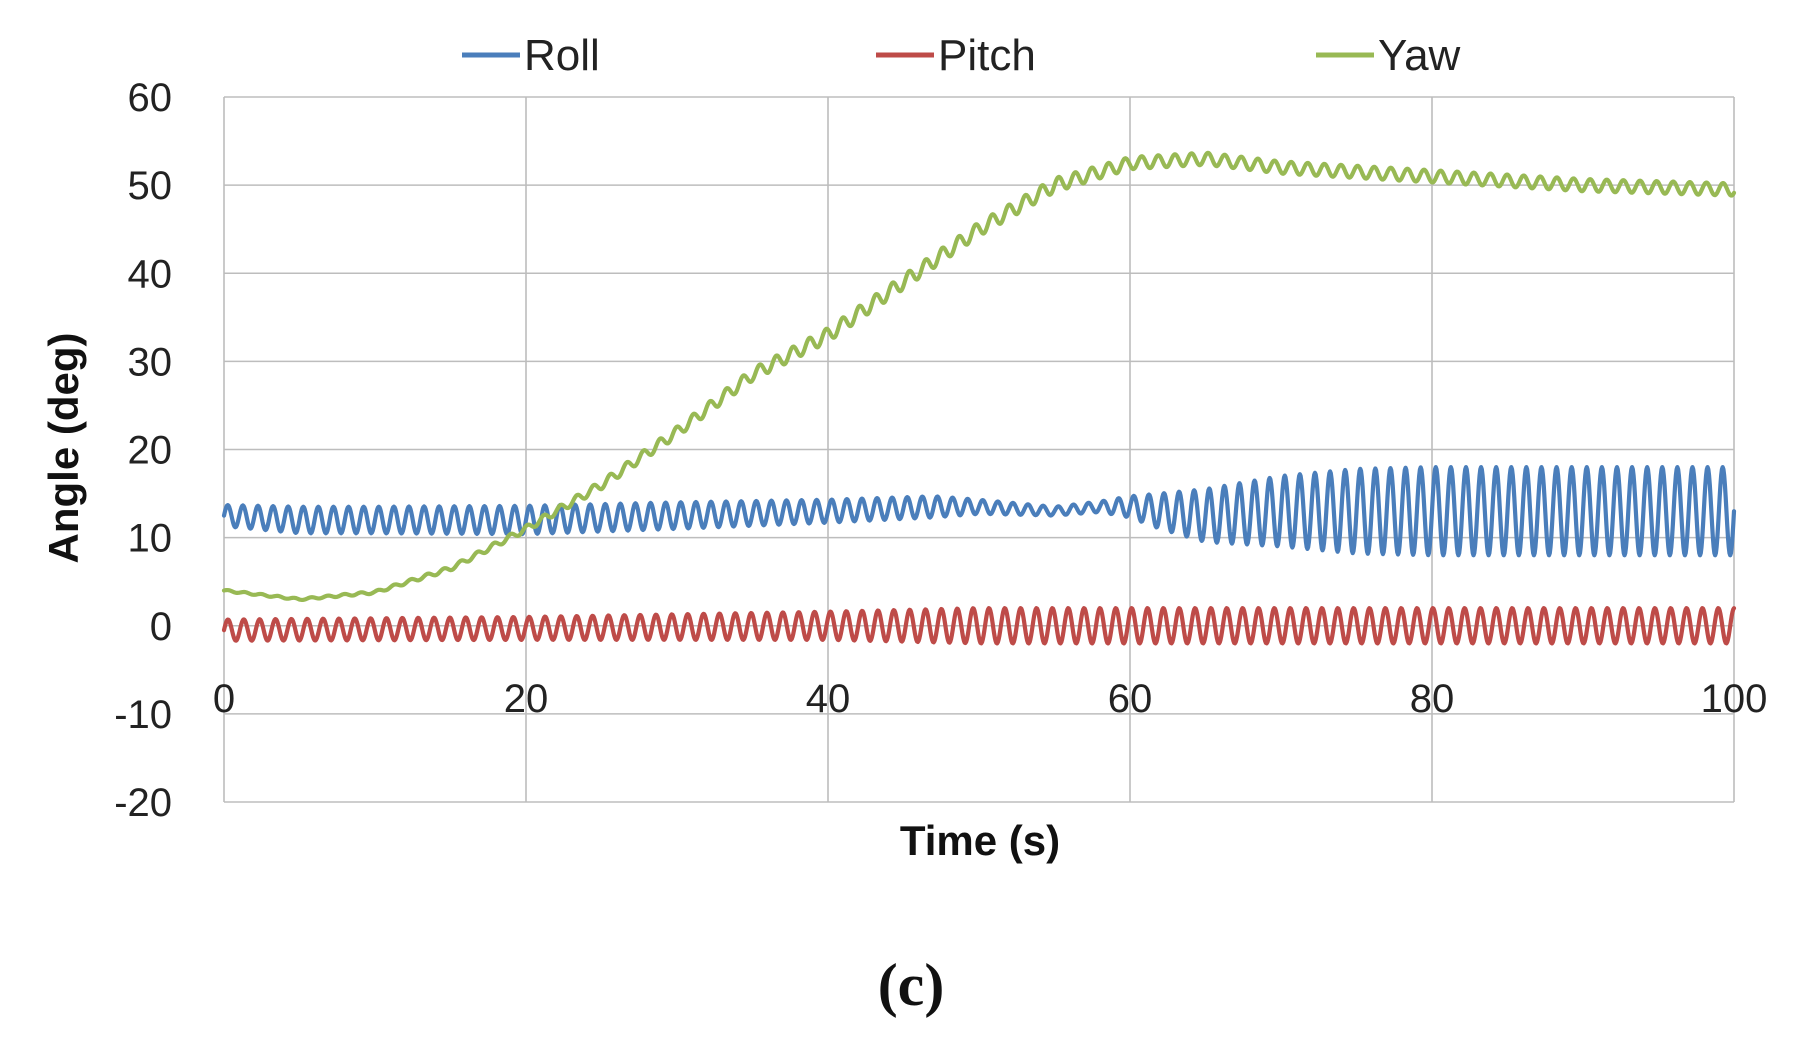 The width and height of the screenshot is (1794, 1050). What do you see at coordinates (1130, 699) in the screenshot?
I see `x-tick-label: 60` at bounding box center [1130, 699].